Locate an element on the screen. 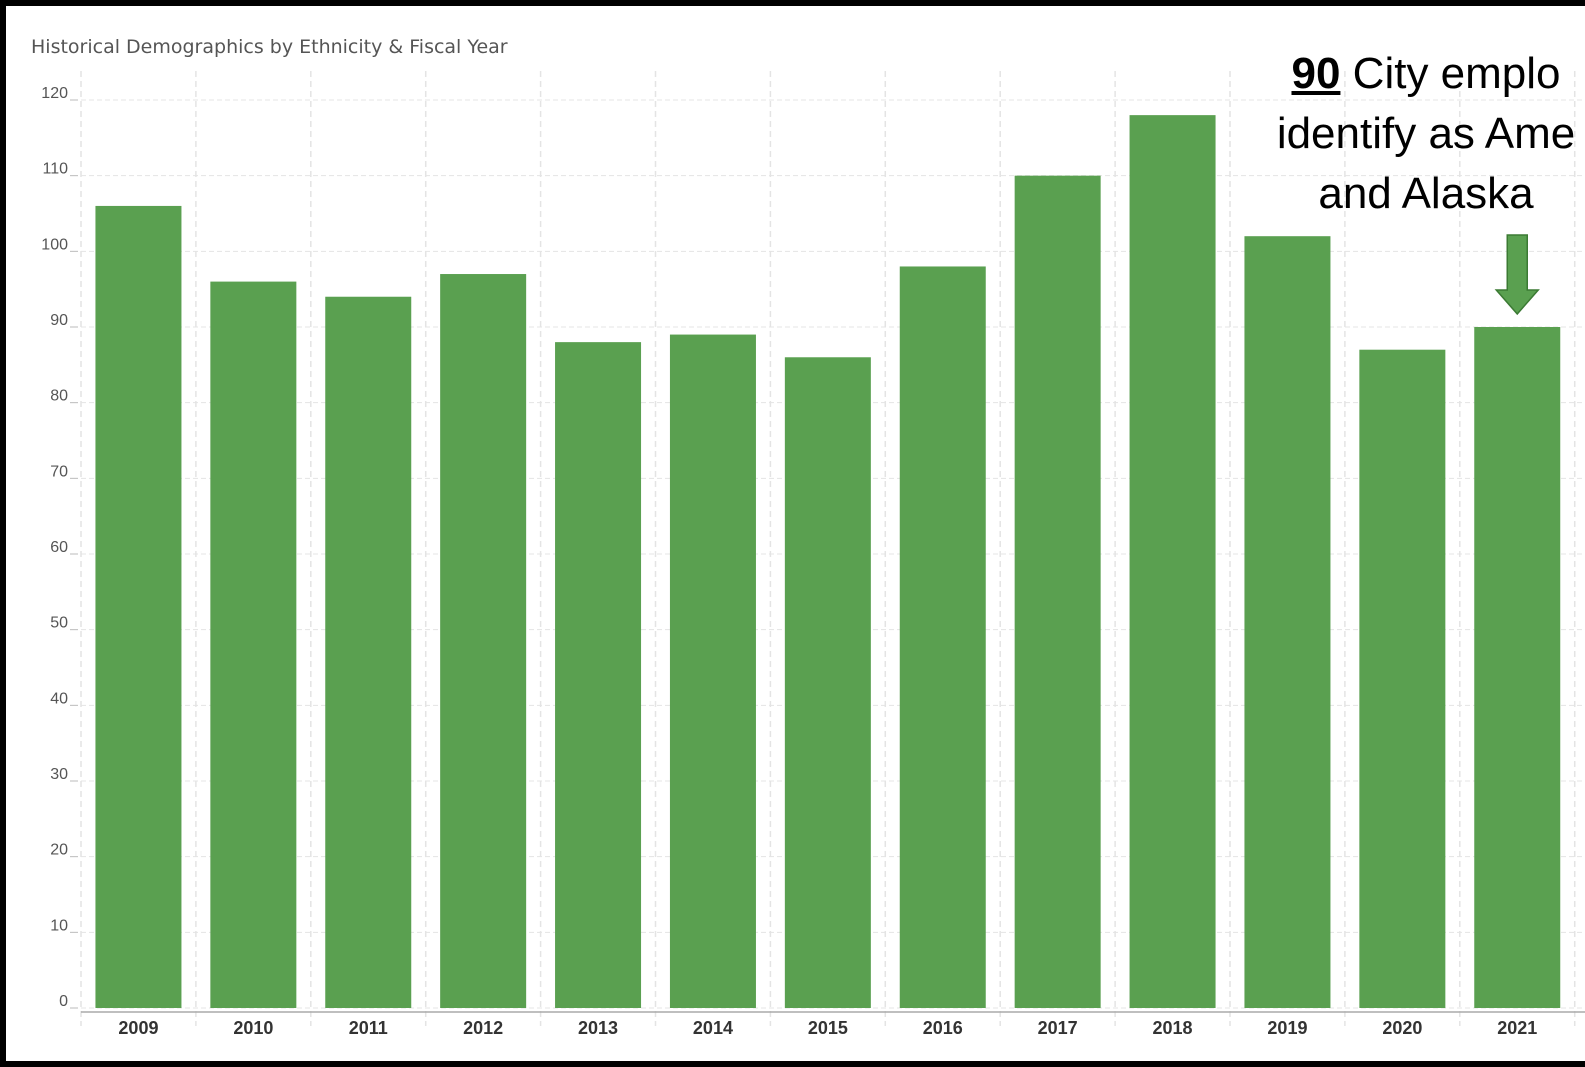 Image resolution: width=1585 pixels, height=1067 pixels. x-tick-label-2015: 2015 is located at coordinates (828, 1028).